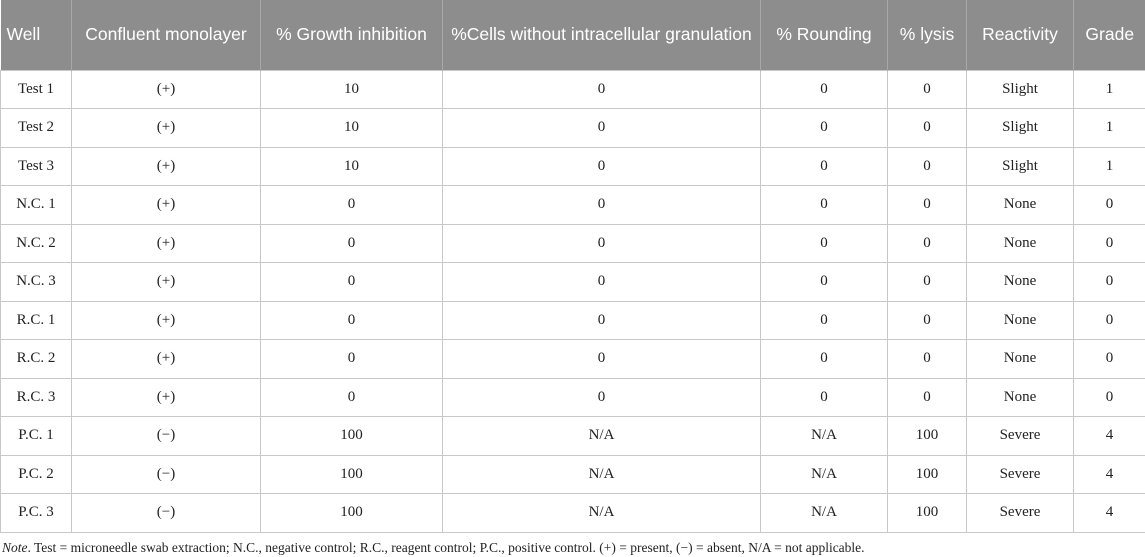 This screenshot has width=1145, height=557. I want to click on column-header-cells-without-granulation: %Cells without intracellular granulation, so click(601, 35).